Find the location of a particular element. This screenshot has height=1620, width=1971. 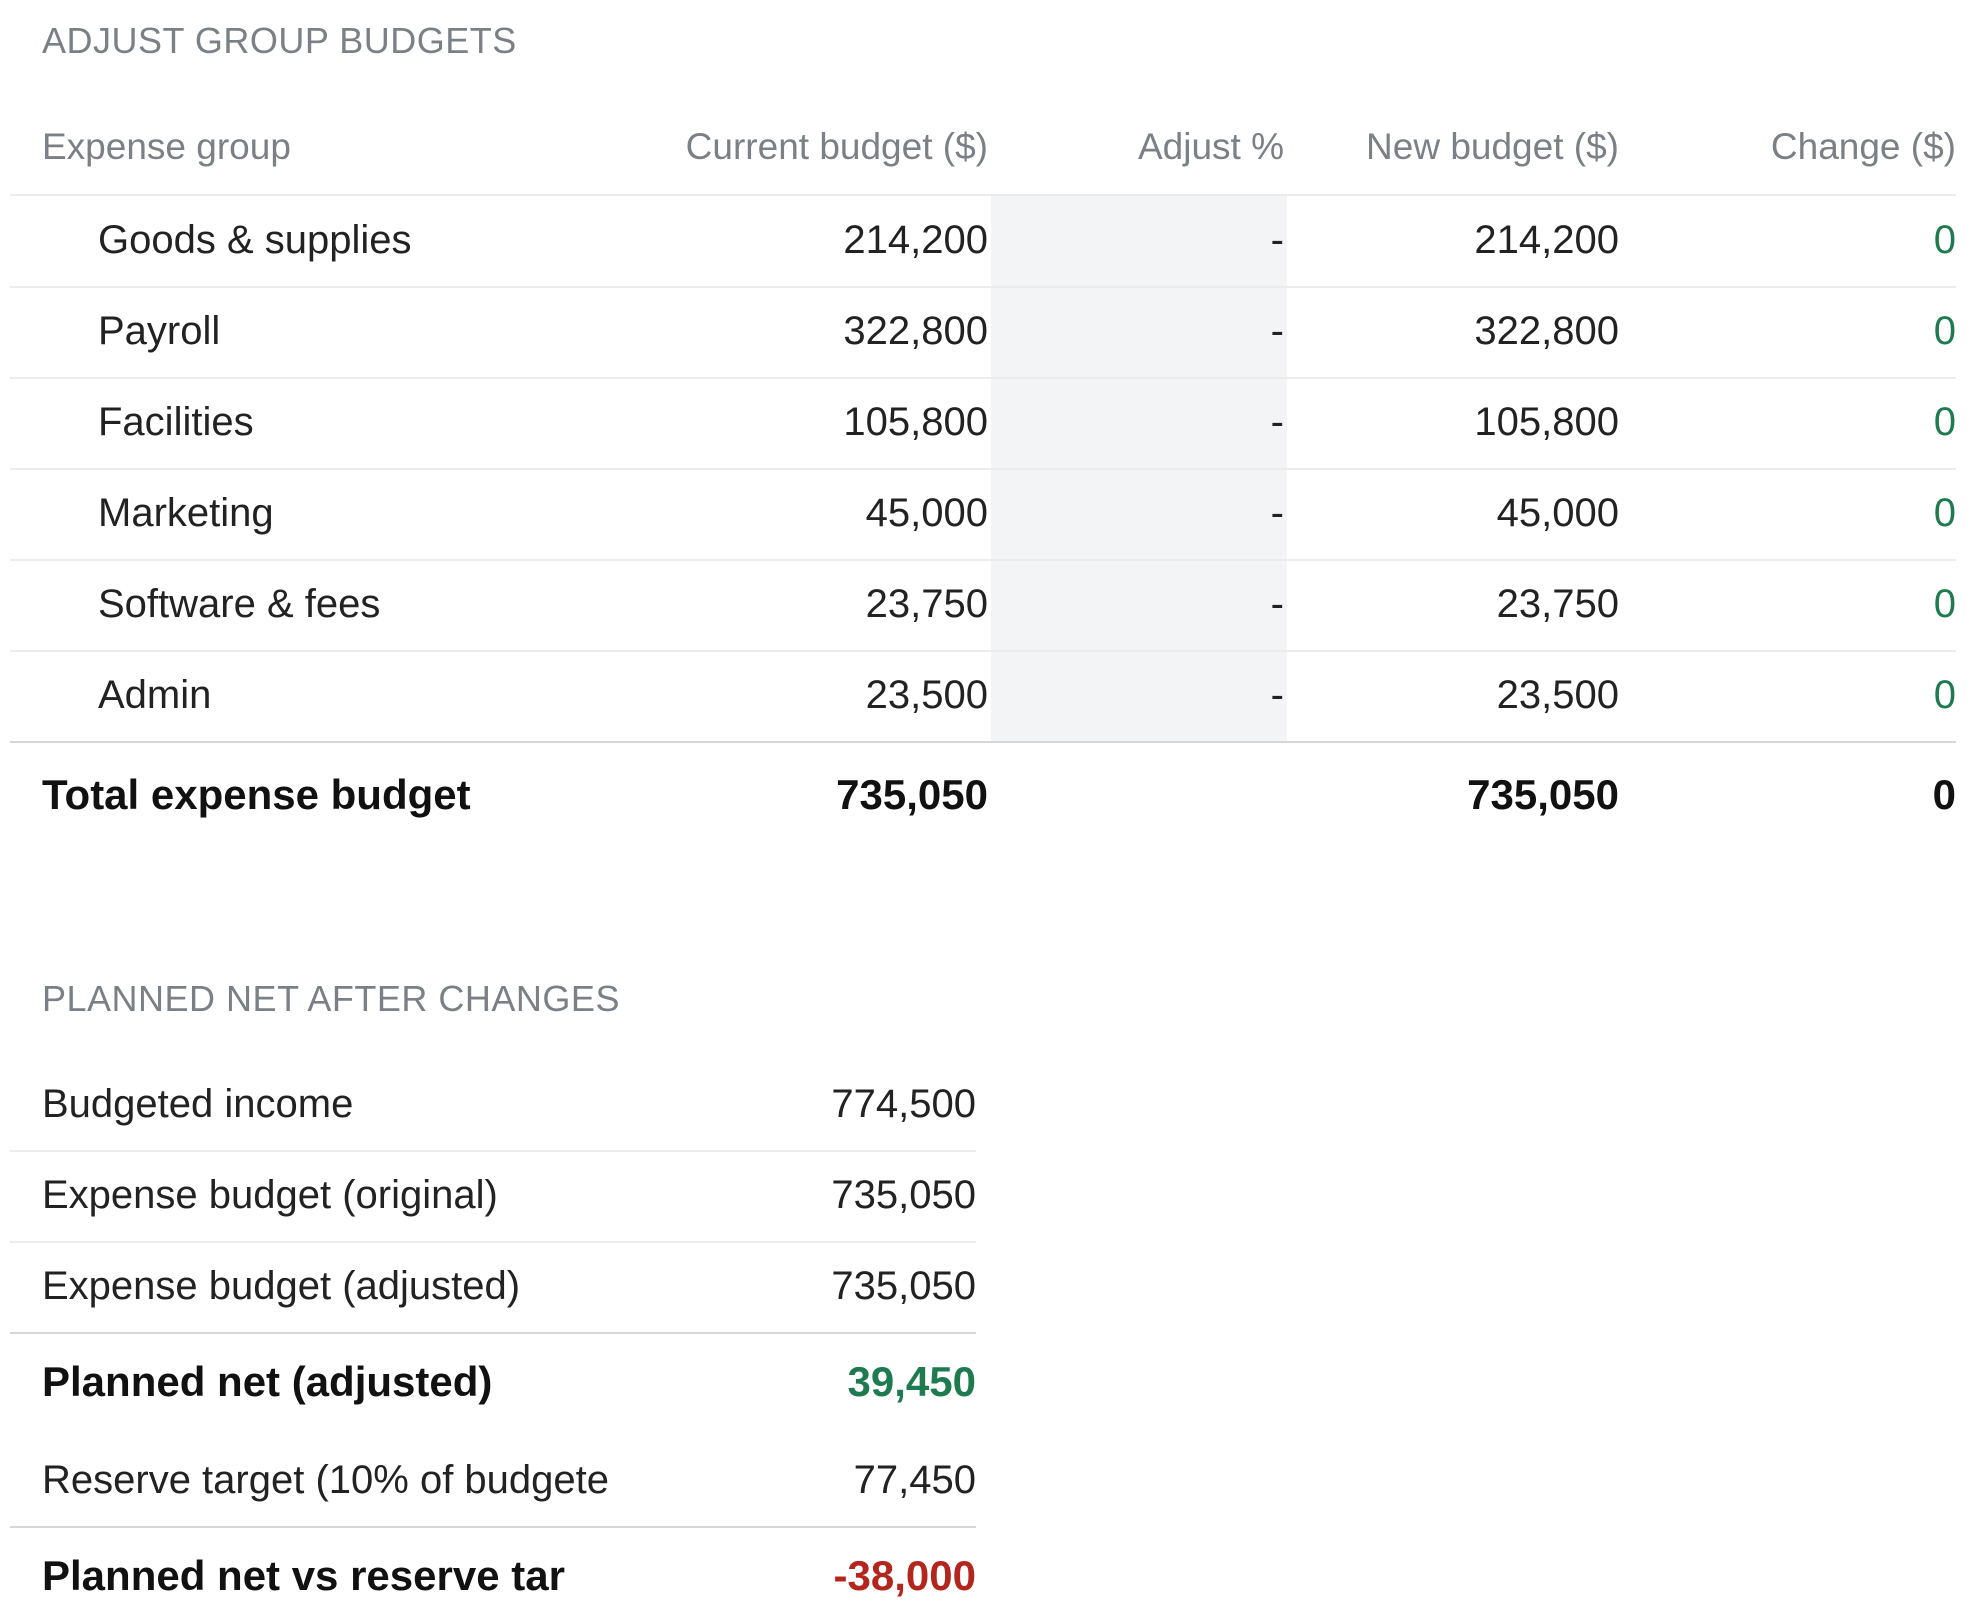

net-row-value: 77,450 is located at coordinates (914, 1480).